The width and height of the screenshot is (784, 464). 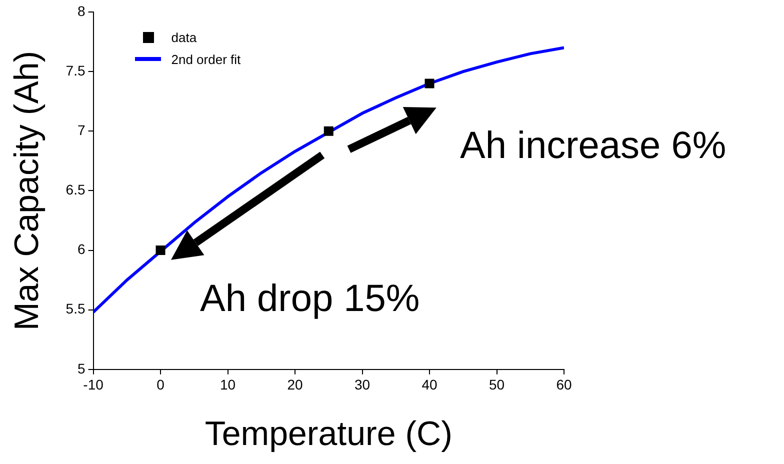 What do you see at coordinates (228, 384) in the screenshot?
I see `x-tick-label: 10` at bounding box center [228, 384].